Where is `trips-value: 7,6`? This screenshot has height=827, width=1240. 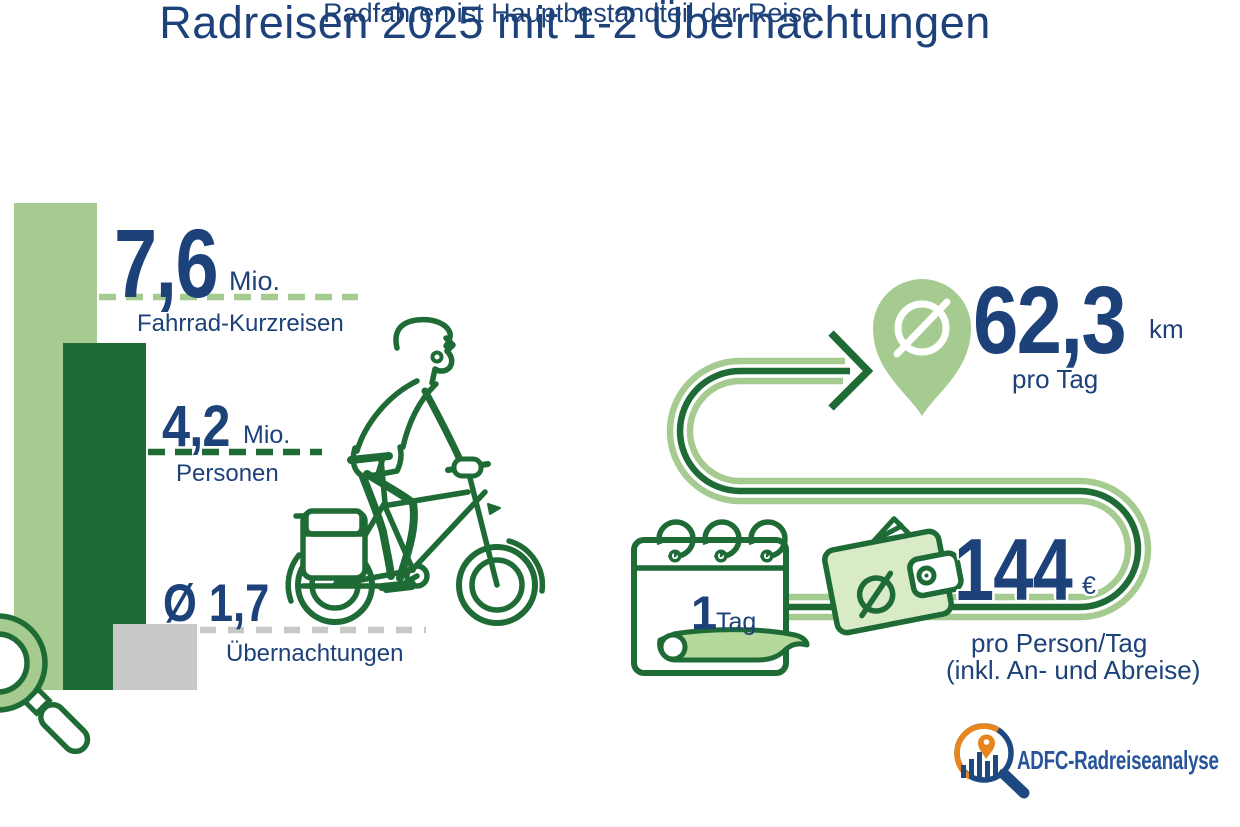
trips-value: 7,6 is located at coordinates (166, 263).